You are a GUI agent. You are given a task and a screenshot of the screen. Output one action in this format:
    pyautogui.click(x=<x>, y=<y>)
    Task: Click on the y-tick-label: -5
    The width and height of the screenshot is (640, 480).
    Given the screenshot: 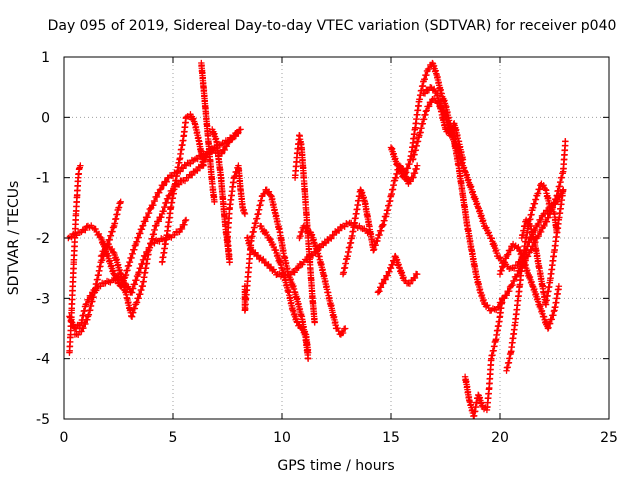 What is the action you would take?
    pyautogui.click(x=43, y=420)
    